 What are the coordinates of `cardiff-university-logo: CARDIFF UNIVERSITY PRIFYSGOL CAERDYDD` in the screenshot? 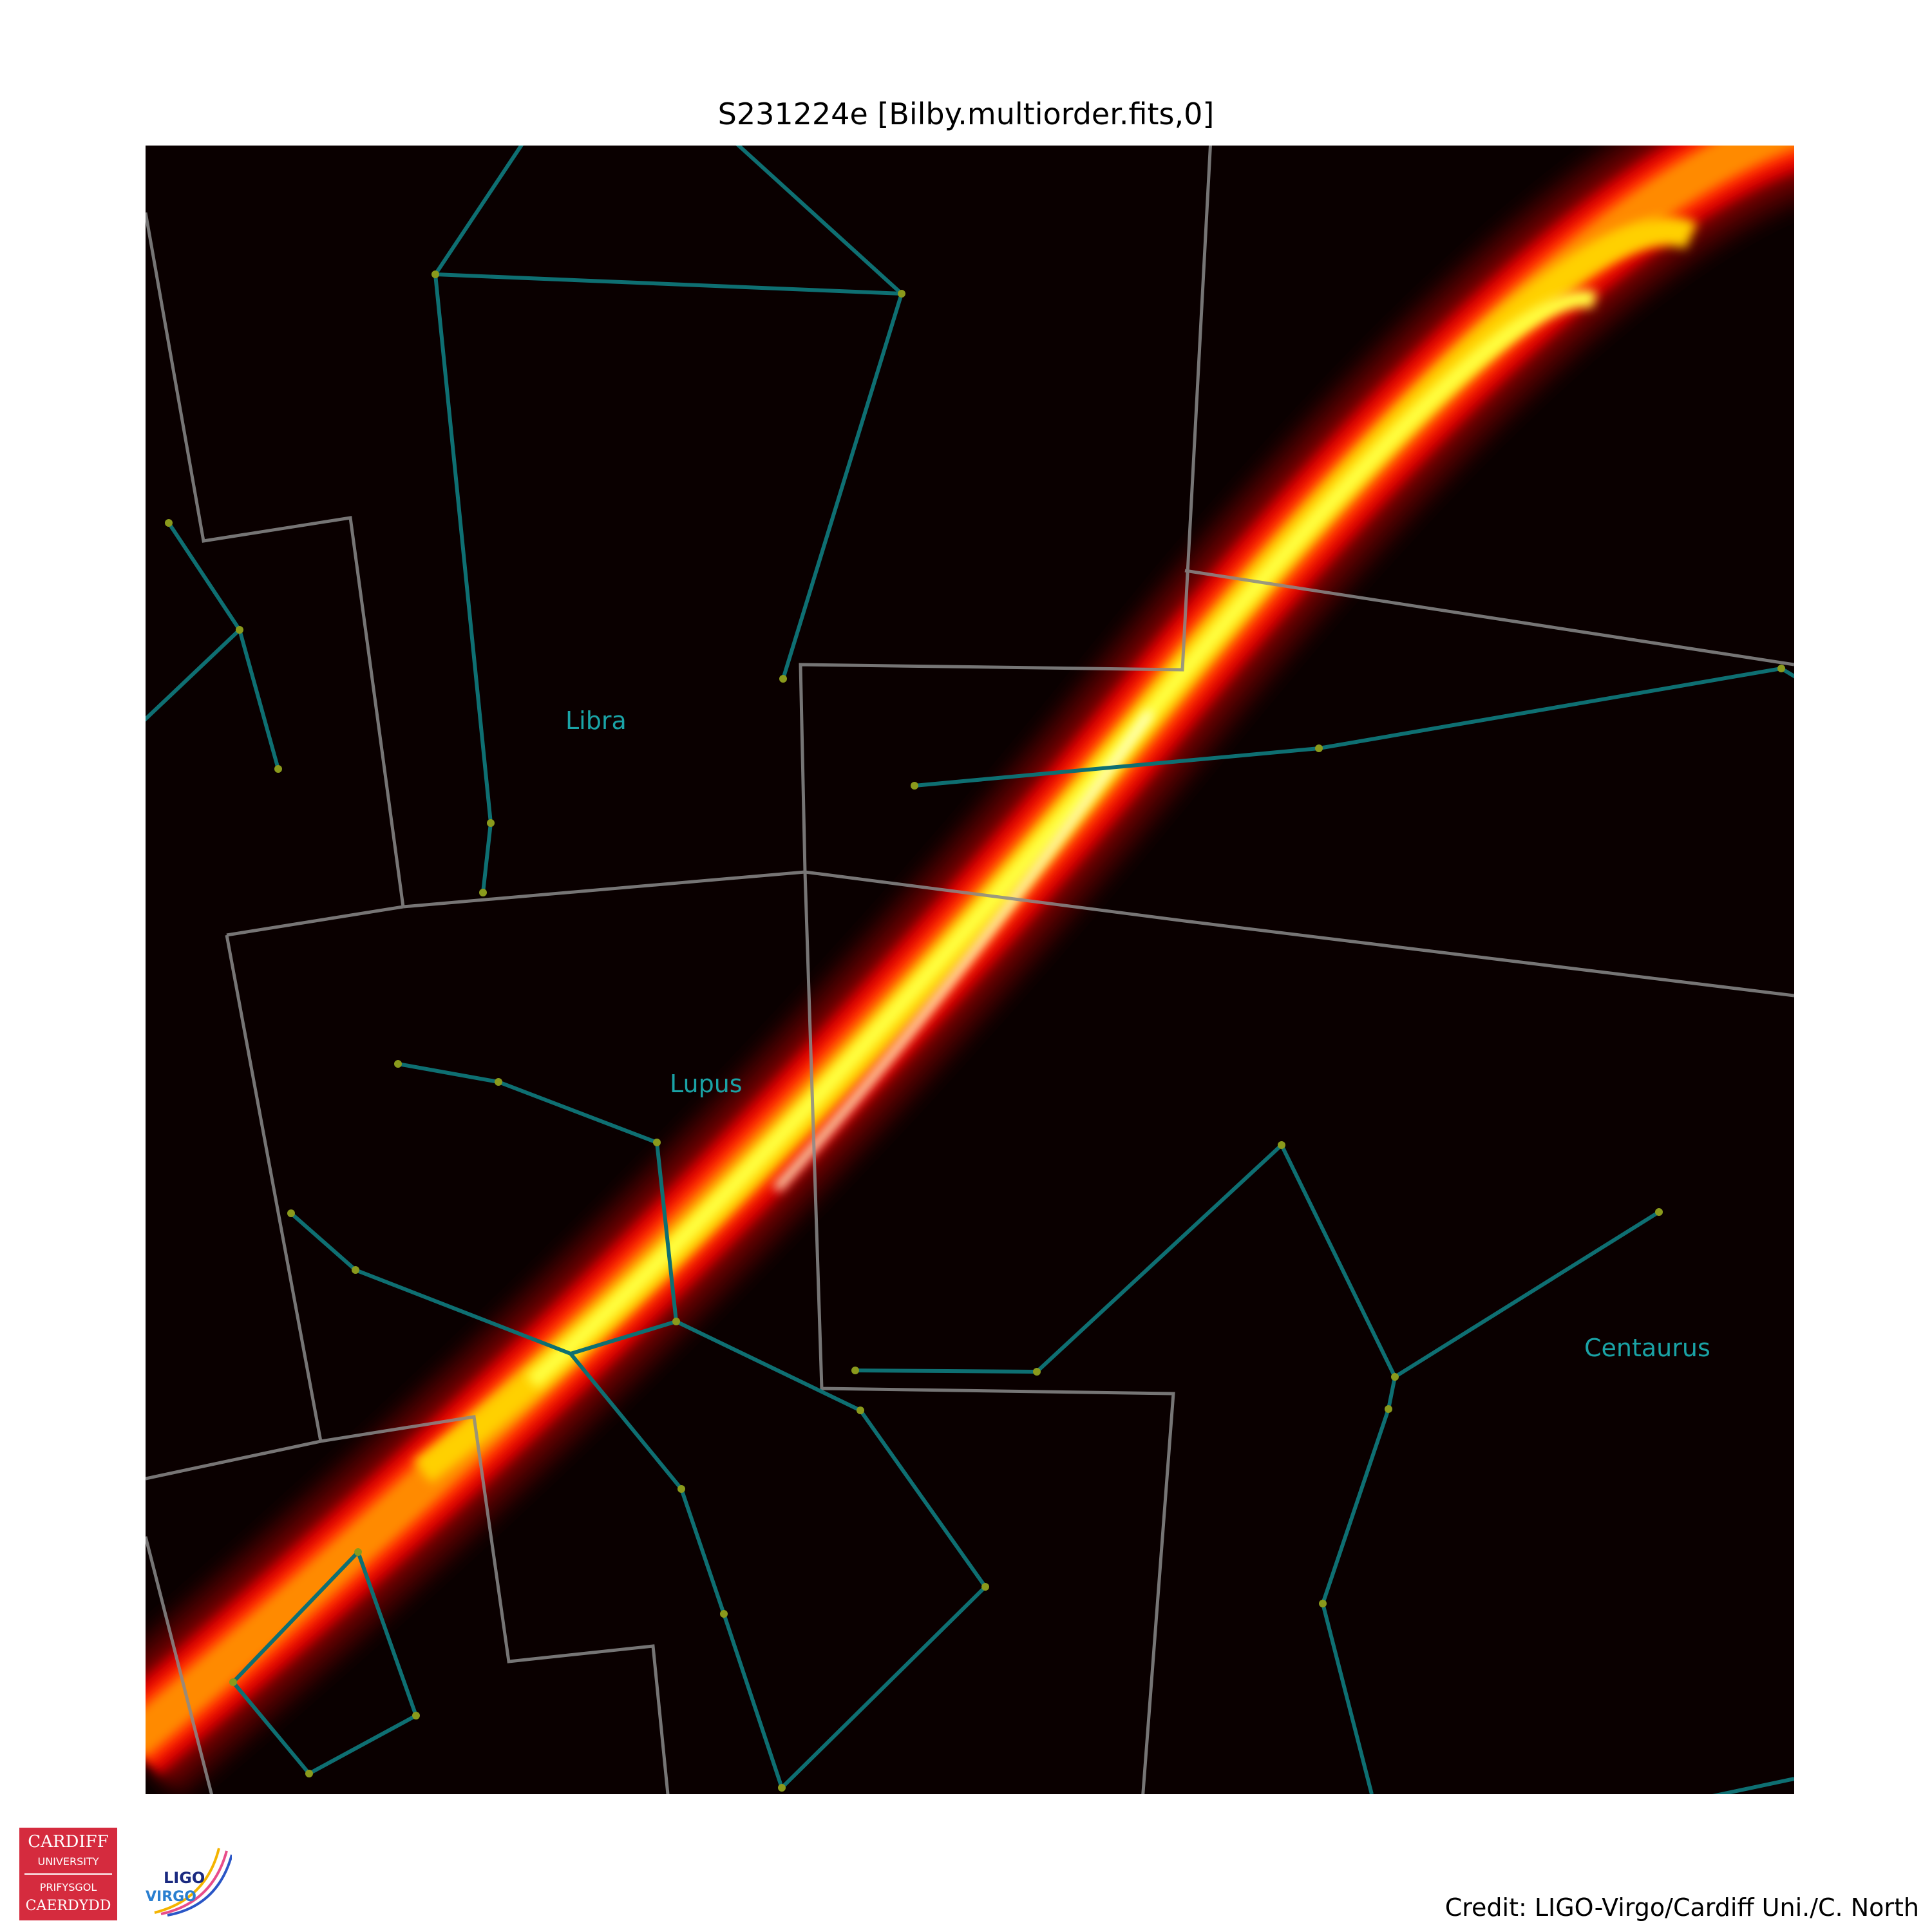 It's located at (68, 1874).